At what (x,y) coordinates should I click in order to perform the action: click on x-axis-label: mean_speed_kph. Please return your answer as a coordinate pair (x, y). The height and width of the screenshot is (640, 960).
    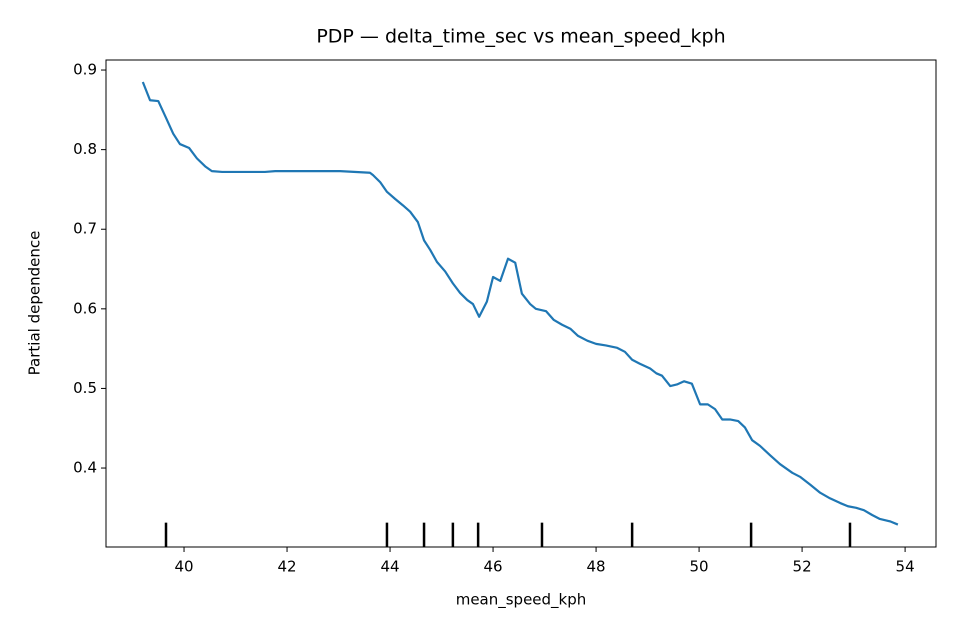
    Looking at the image, I should click on (521, 600).